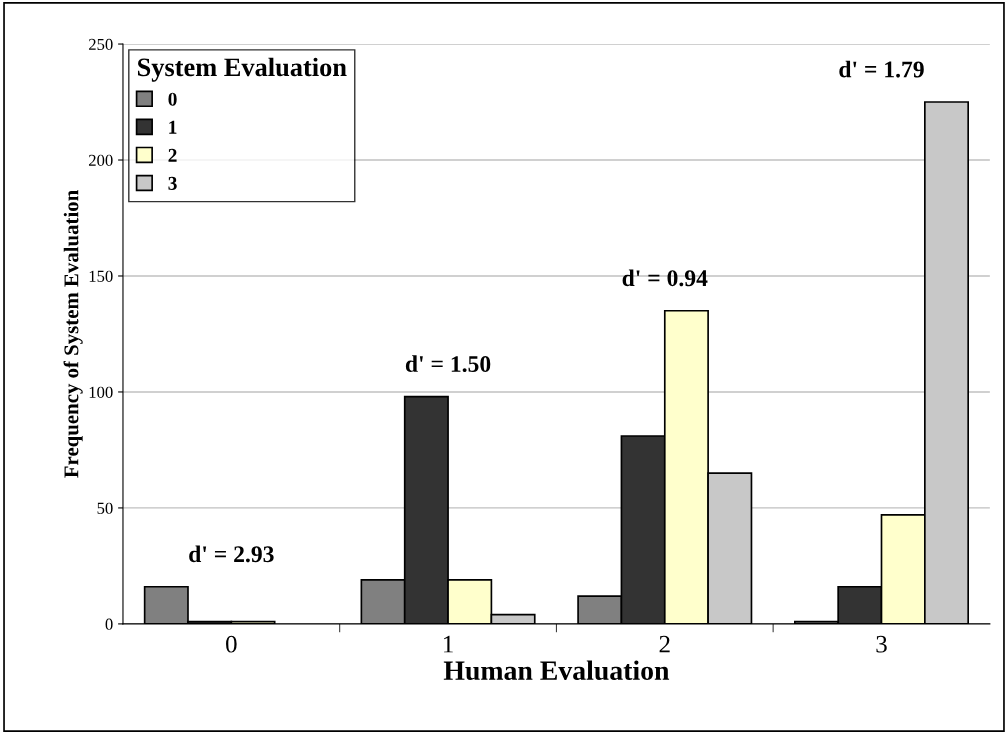  What do you see at coordinates (100, 44) in the screenshot?
I see `y-tick-label: 250` at bounding box center [100, 44].